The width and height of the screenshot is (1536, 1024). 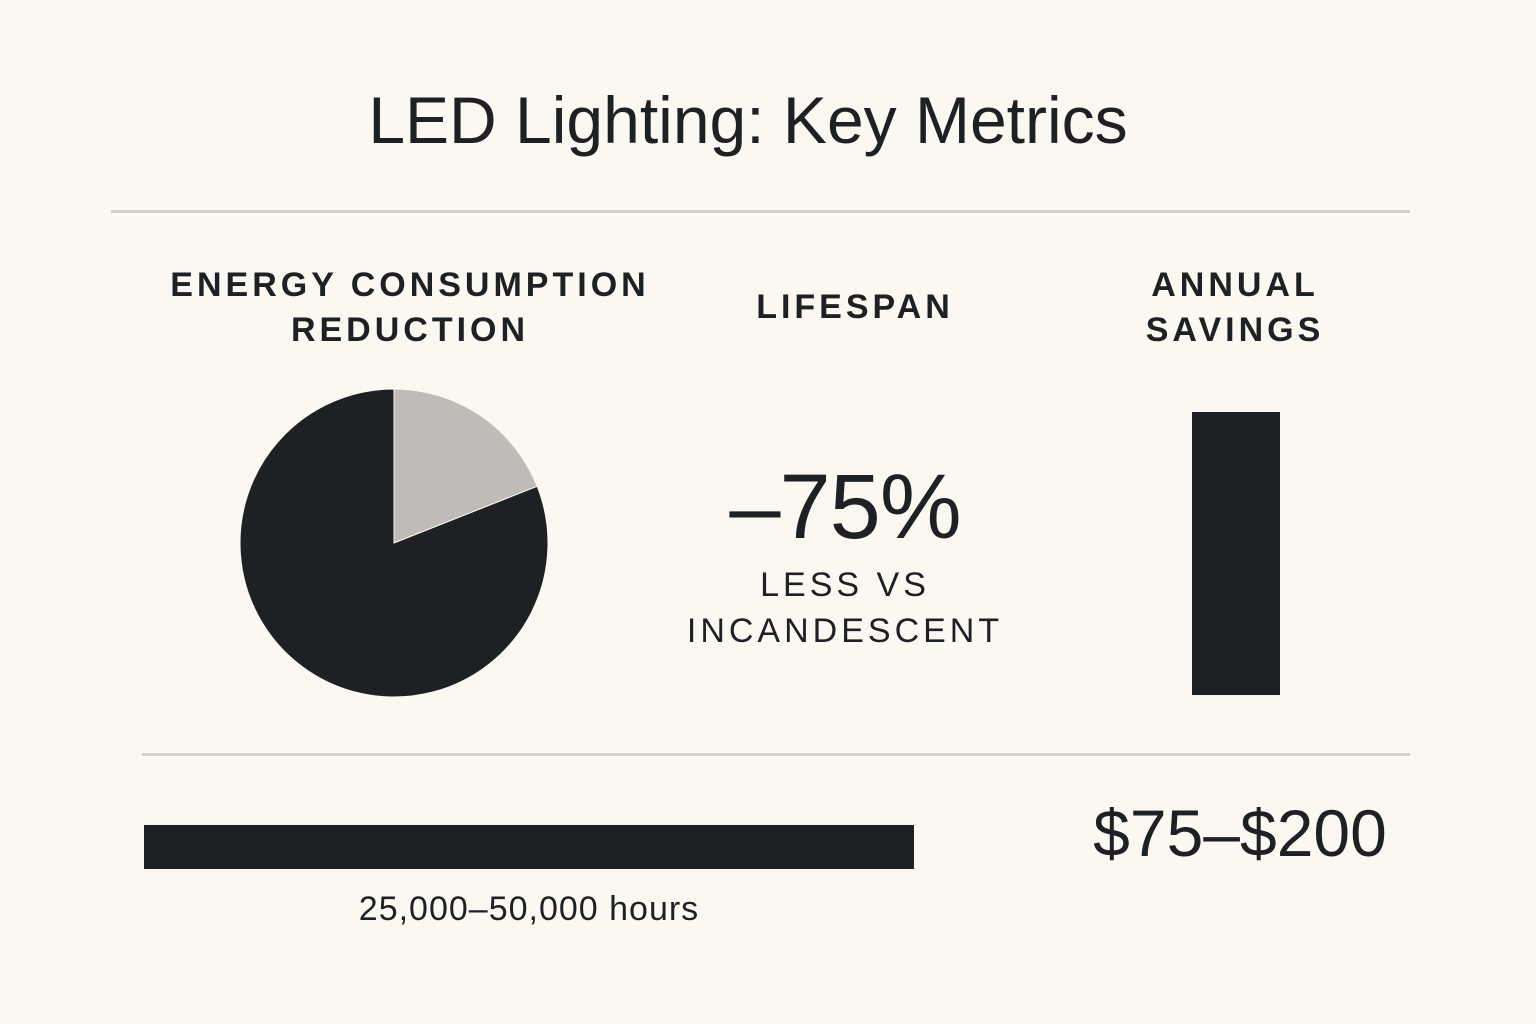 I want to click on annual-savings-heading: ANNUAL SAVINGS, so click(x=1235, y=308).